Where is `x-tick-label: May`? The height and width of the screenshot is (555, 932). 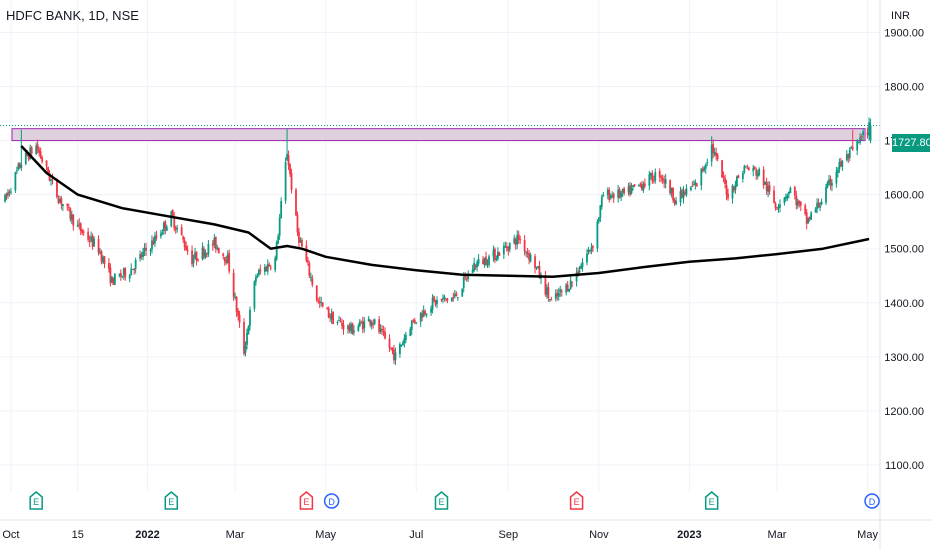
x-tick-label: May is located at coordinates (325, 535).